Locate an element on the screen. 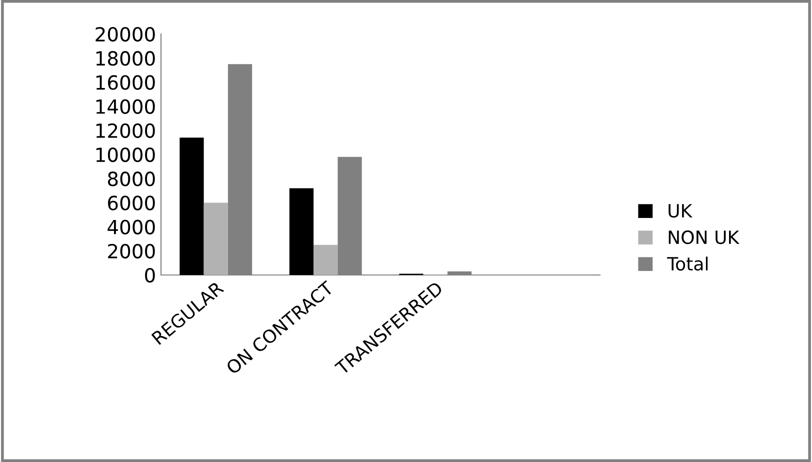  y-tick-label: 18000 is located at coordinates (125, 58).